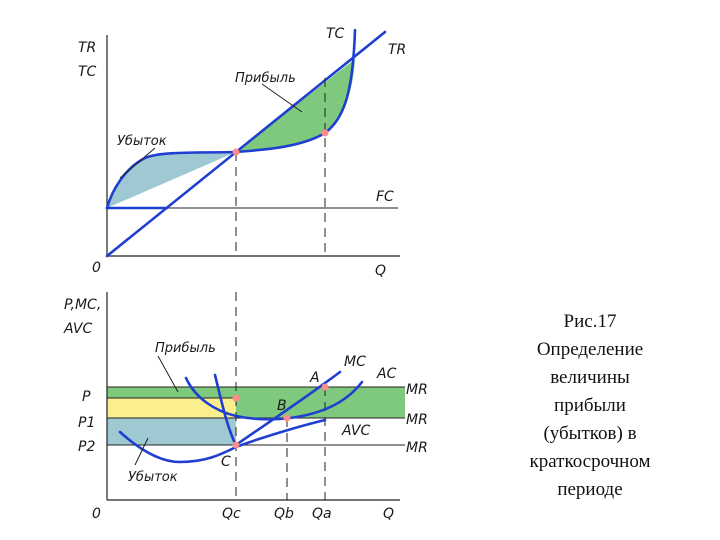 The width and height of the screenshot is (720, 540). Describe the element at coordinates (282, 406) in the screenshot. I see `point-b-label: B` at that location.